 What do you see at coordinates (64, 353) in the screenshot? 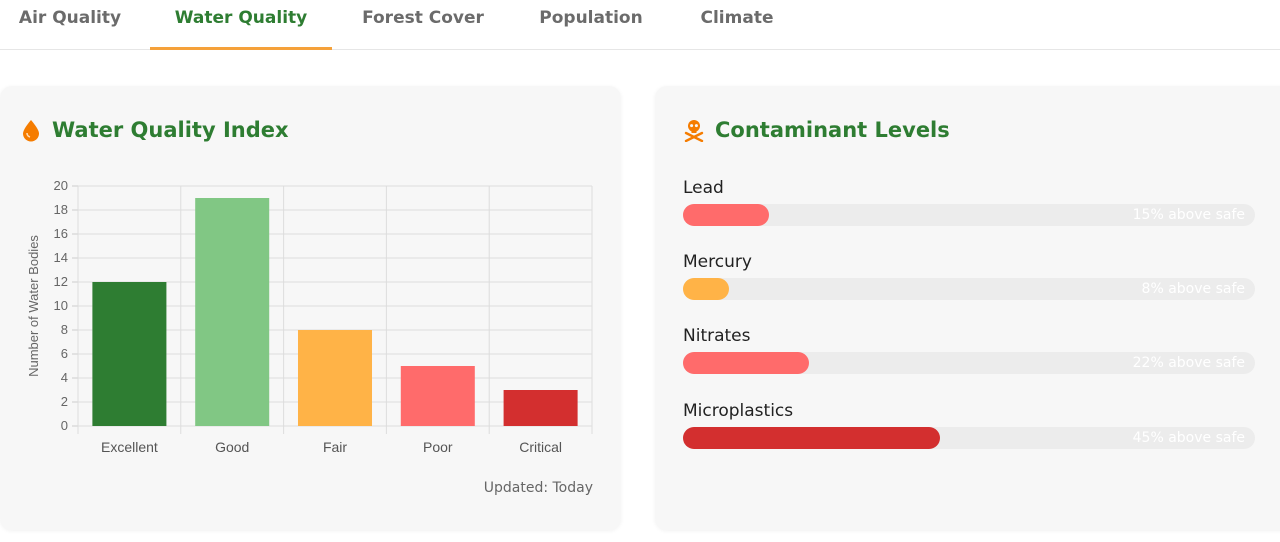
I see `y-tick-label: 6` at bounding box center [64, 353].